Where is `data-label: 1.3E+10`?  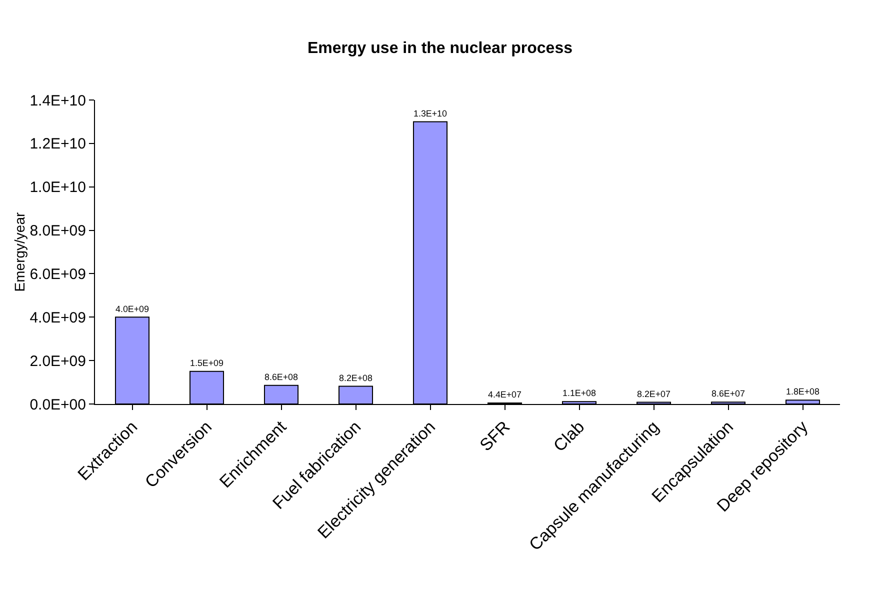
data-label: 1.3E+10 is located at coordinates (431, 113).